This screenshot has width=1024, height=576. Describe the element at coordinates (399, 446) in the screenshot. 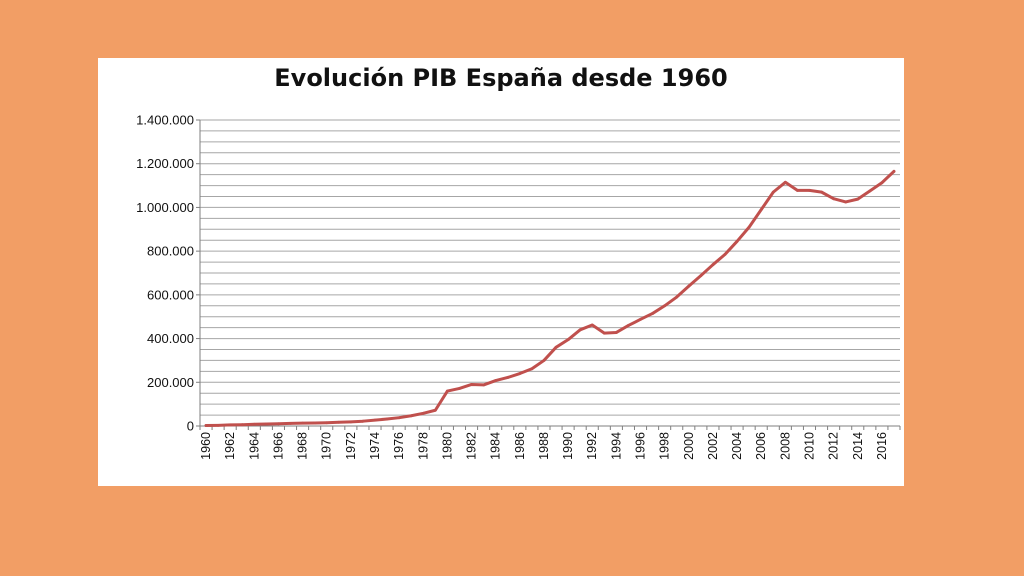

I see `x-tick-label: 1976` at that location.